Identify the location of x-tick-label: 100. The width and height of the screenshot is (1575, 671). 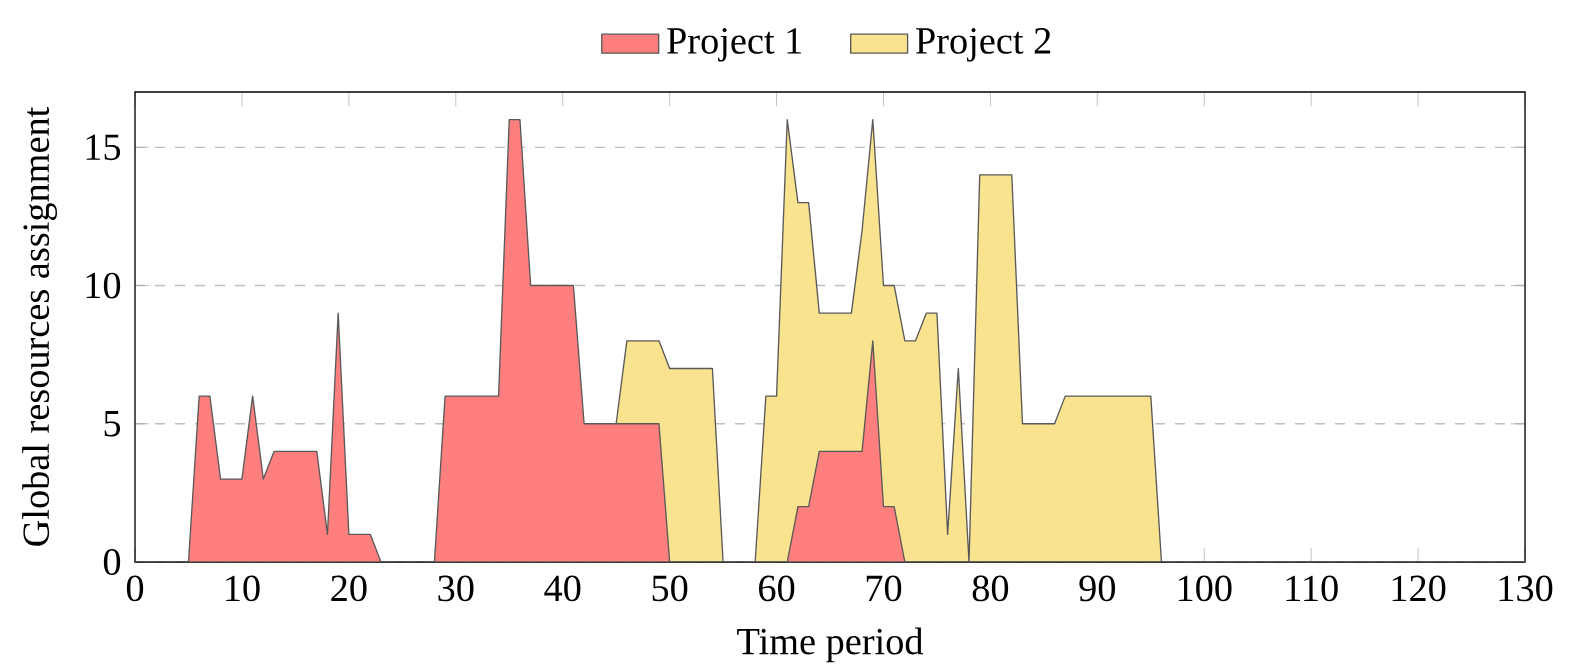
(1205, 588).